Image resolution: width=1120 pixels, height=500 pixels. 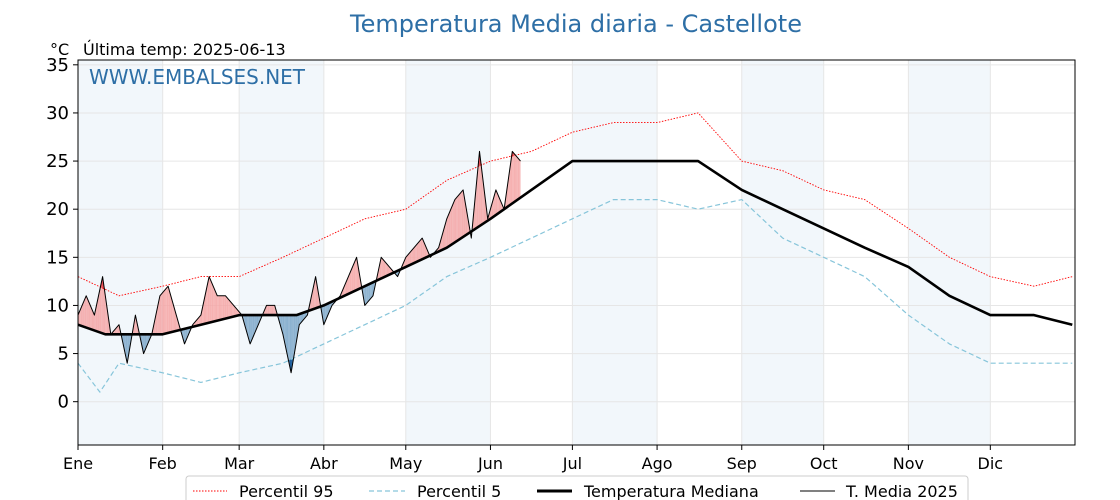 What do you see at coordinates (459, 491) in the screenshot?
I see `legend-label-p5: Percentil 5` at bounding box center [459, 491].